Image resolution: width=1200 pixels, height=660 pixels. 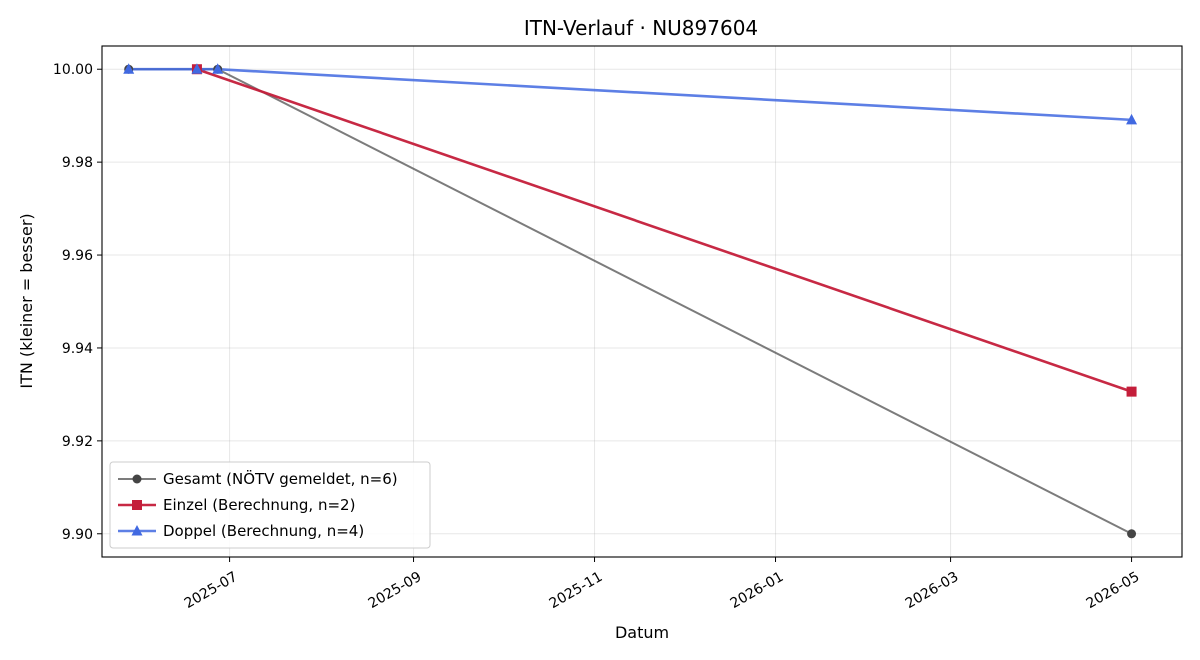 What do you see at coordinates (1113, 590) in the screenshot?
I see `x-tick-label: 2026-05` at bounding box center [1113, 590].